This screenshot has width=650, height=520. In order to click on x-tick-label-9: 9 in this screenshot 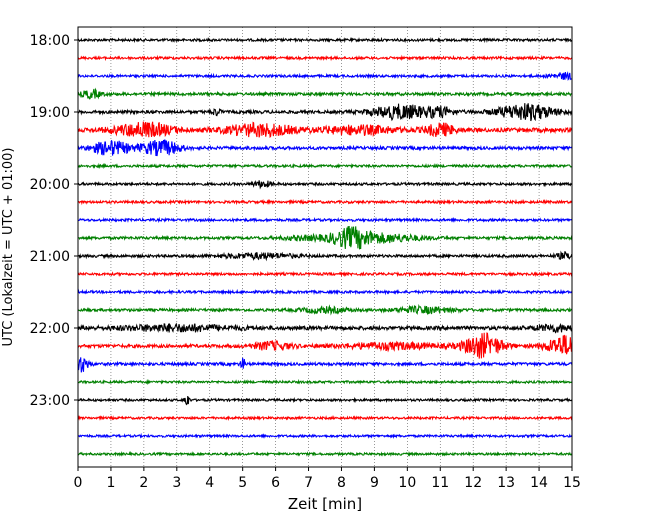, I will do `click(374, 483)`.